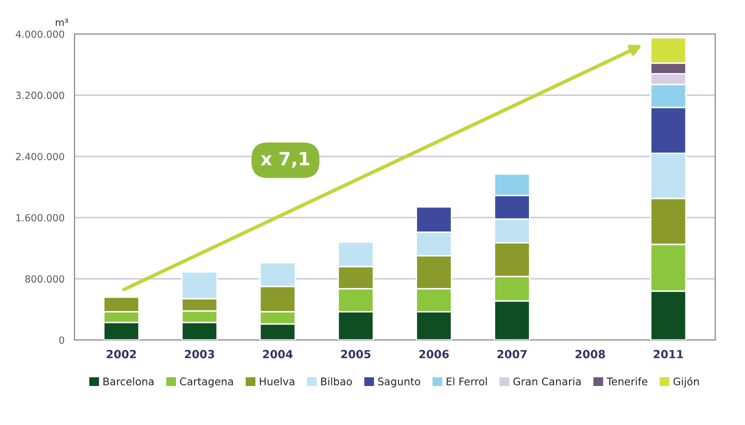  I want to click on legend-label: Cartagena, so click(206, 383).